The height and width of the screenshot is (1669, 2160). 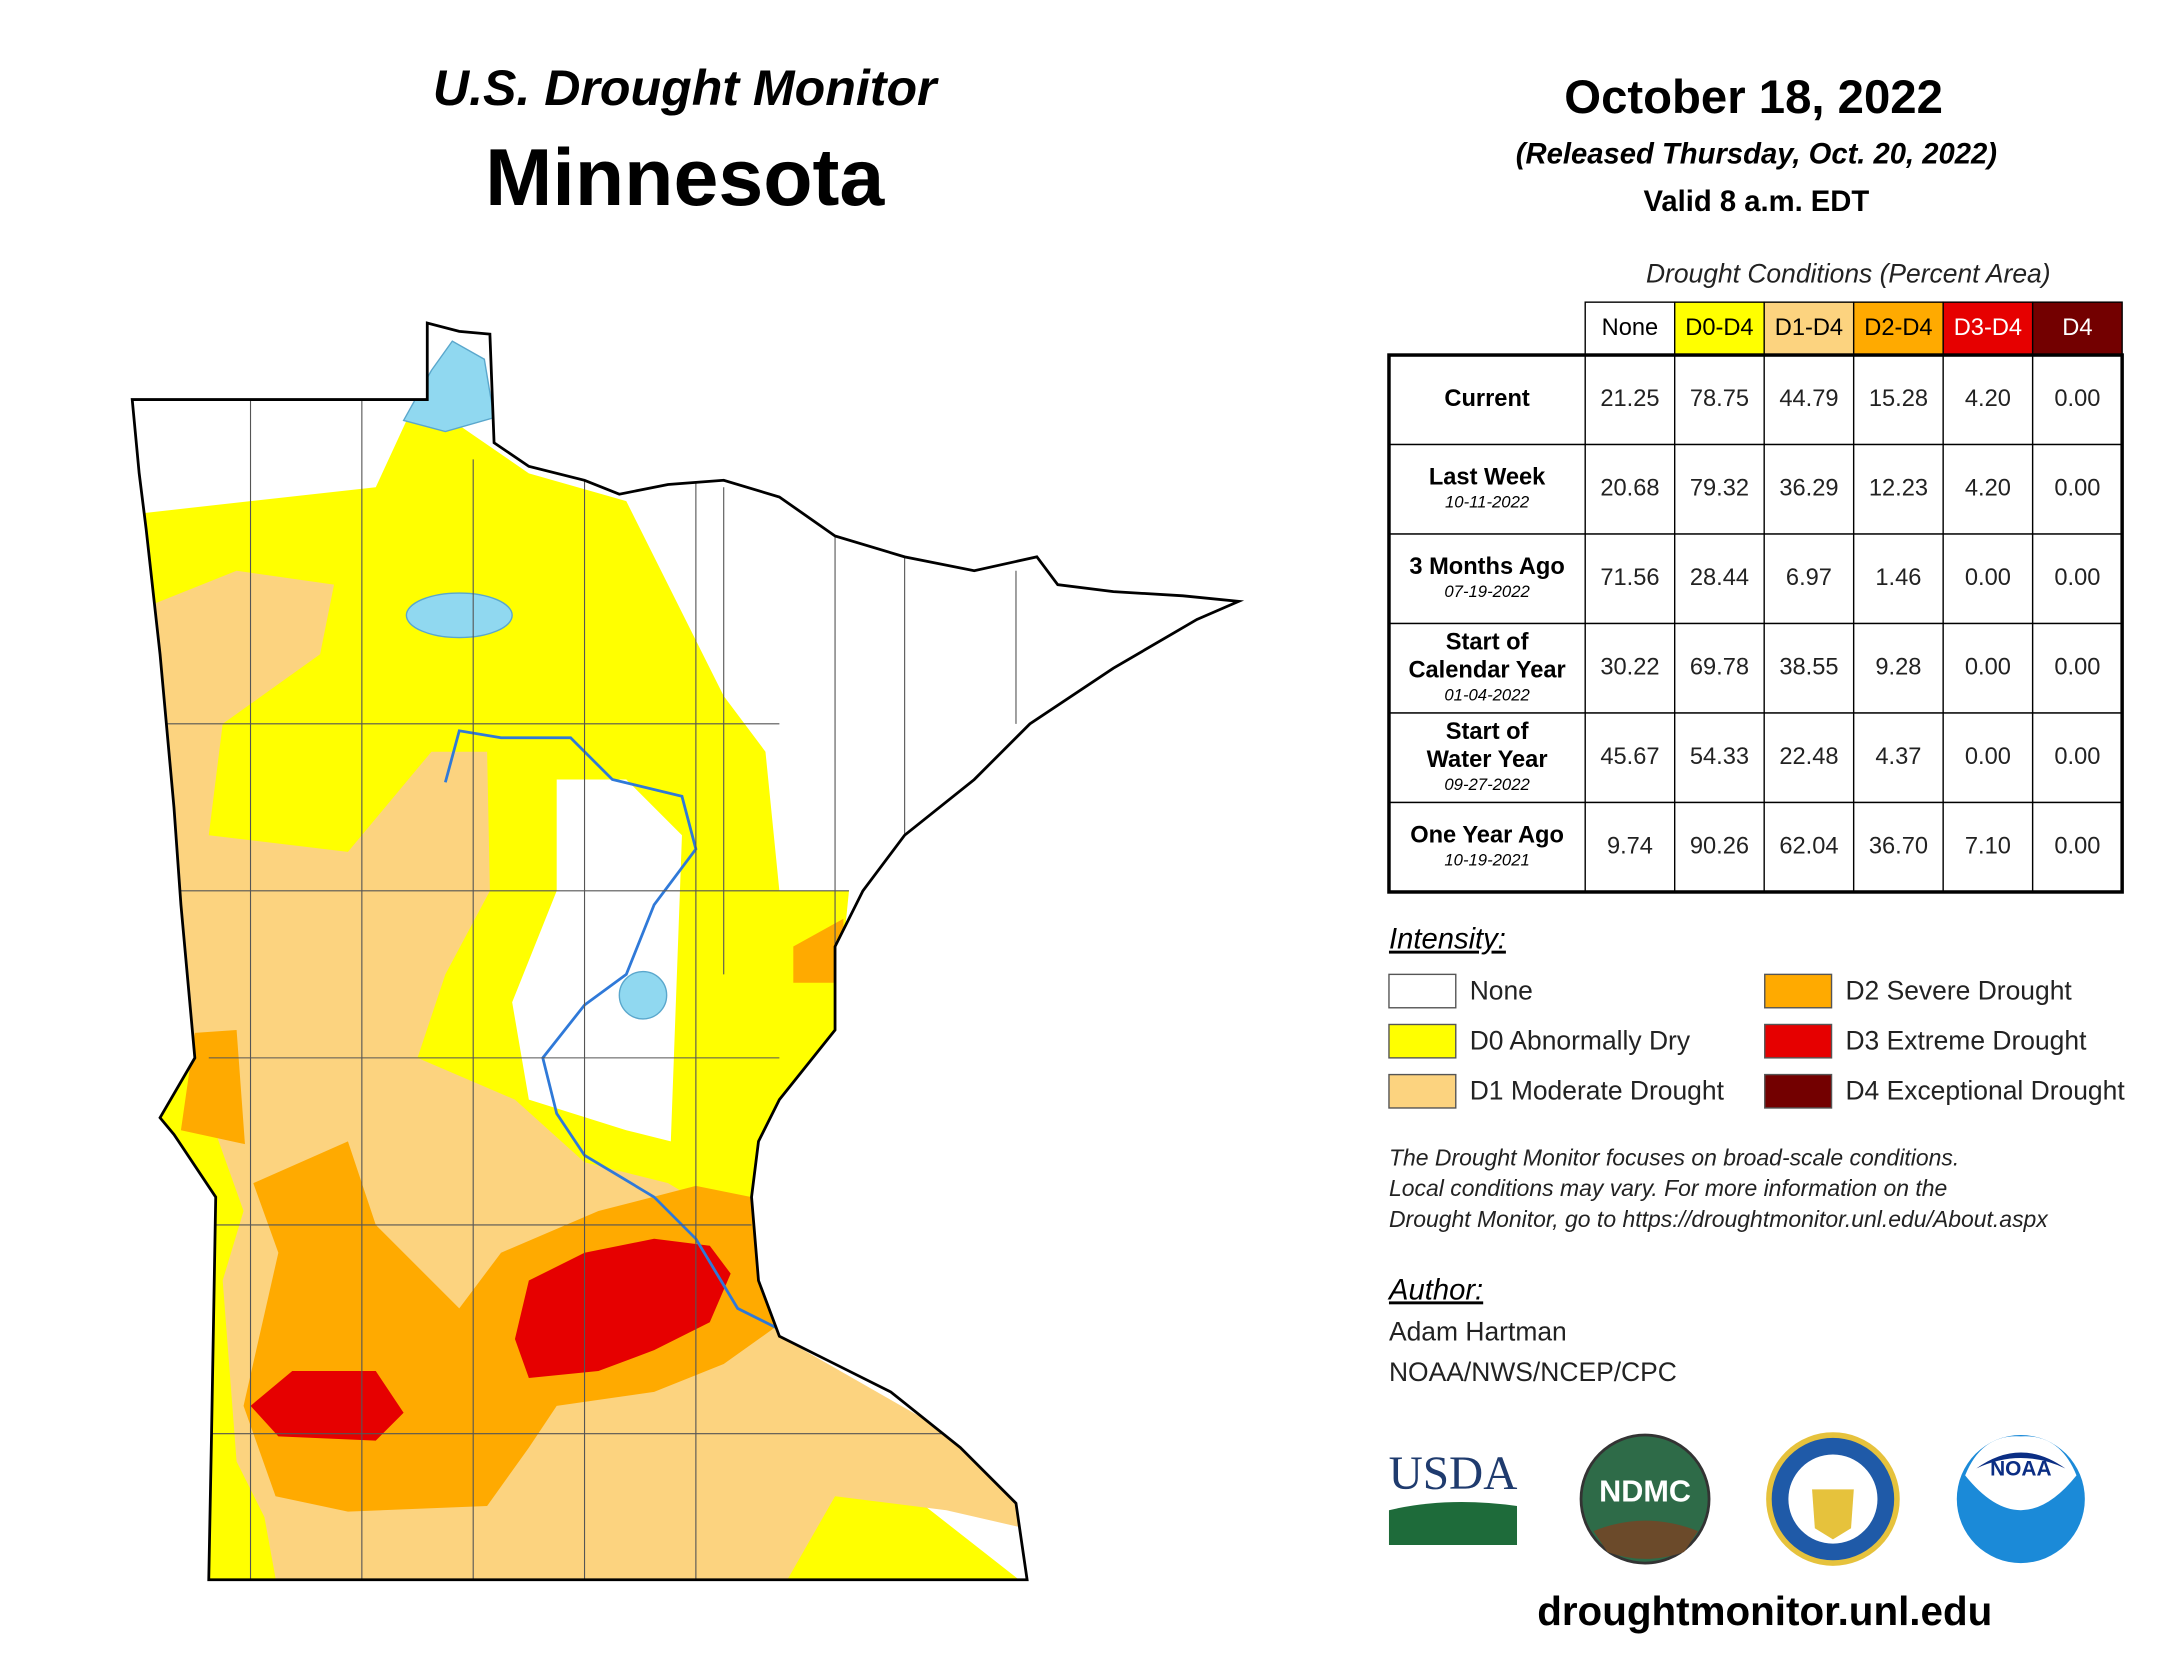 What do you see at coordinates (1487, 591) in the screenshot?
I see `row-date: 07-19-2022` at bounding box center [1487, 591].